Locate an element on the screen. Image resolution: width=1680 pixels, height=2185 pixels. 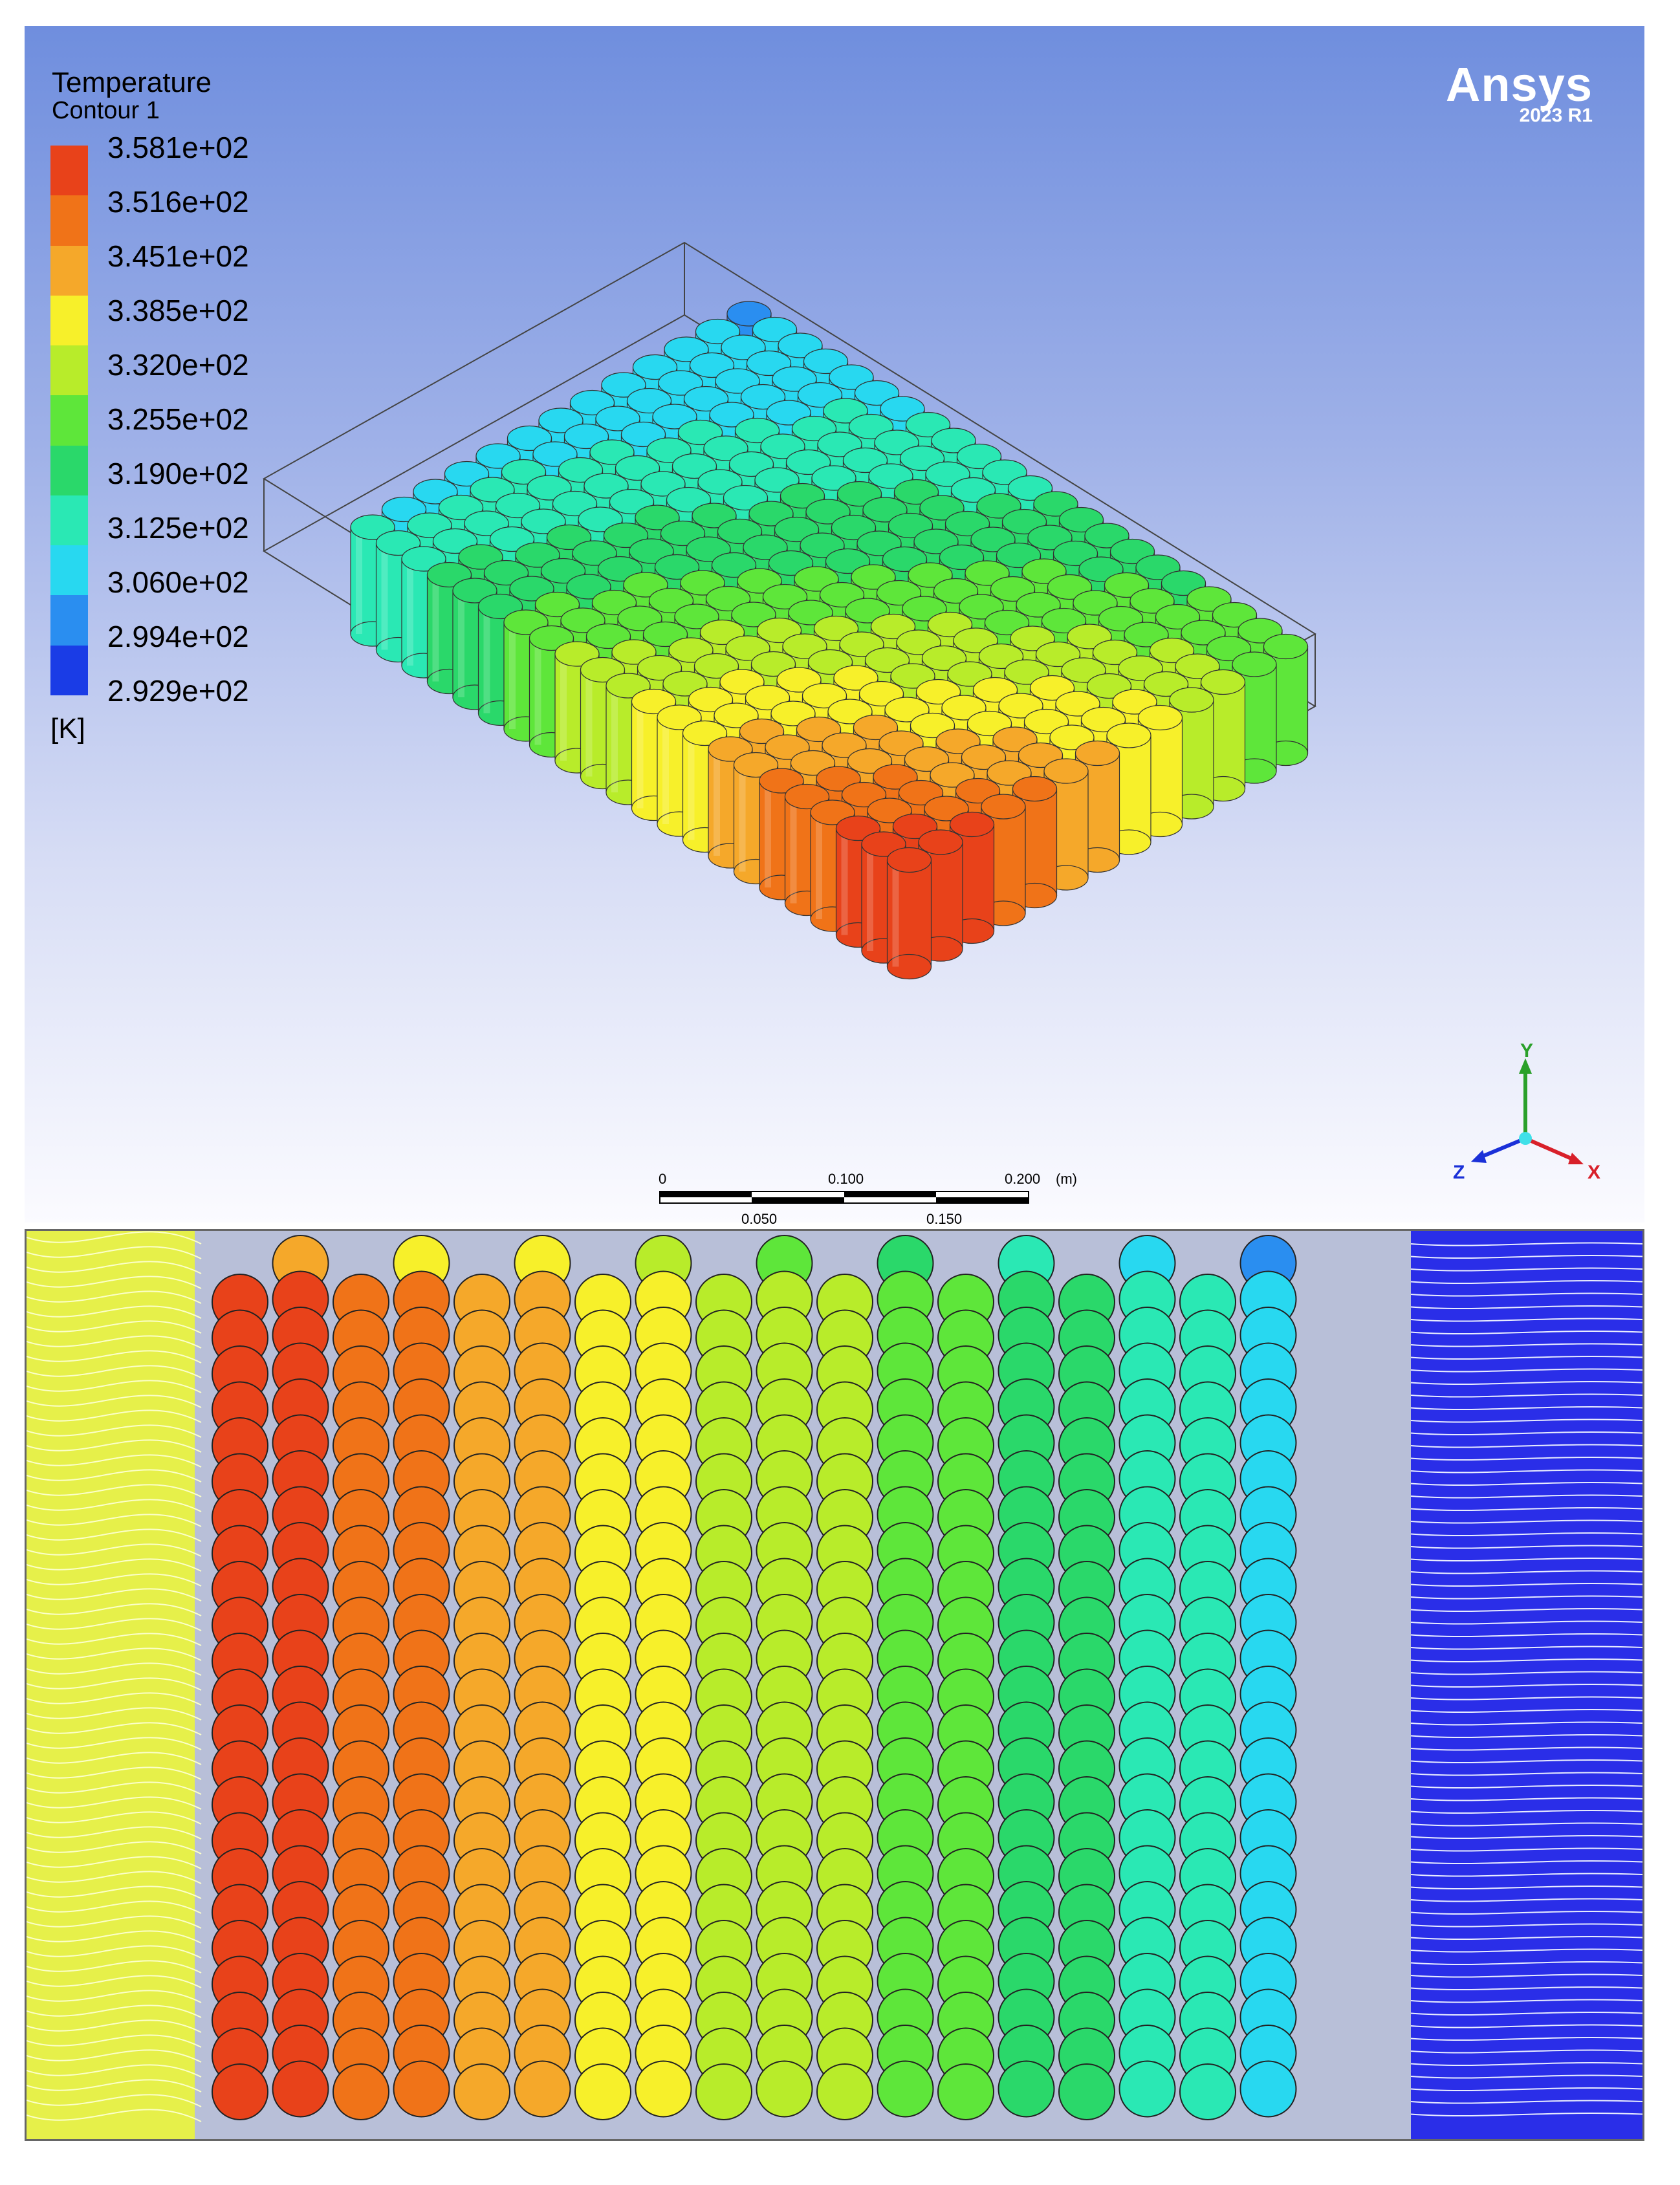
y-axis-label: Y is located at coordinates (1526, 1050).